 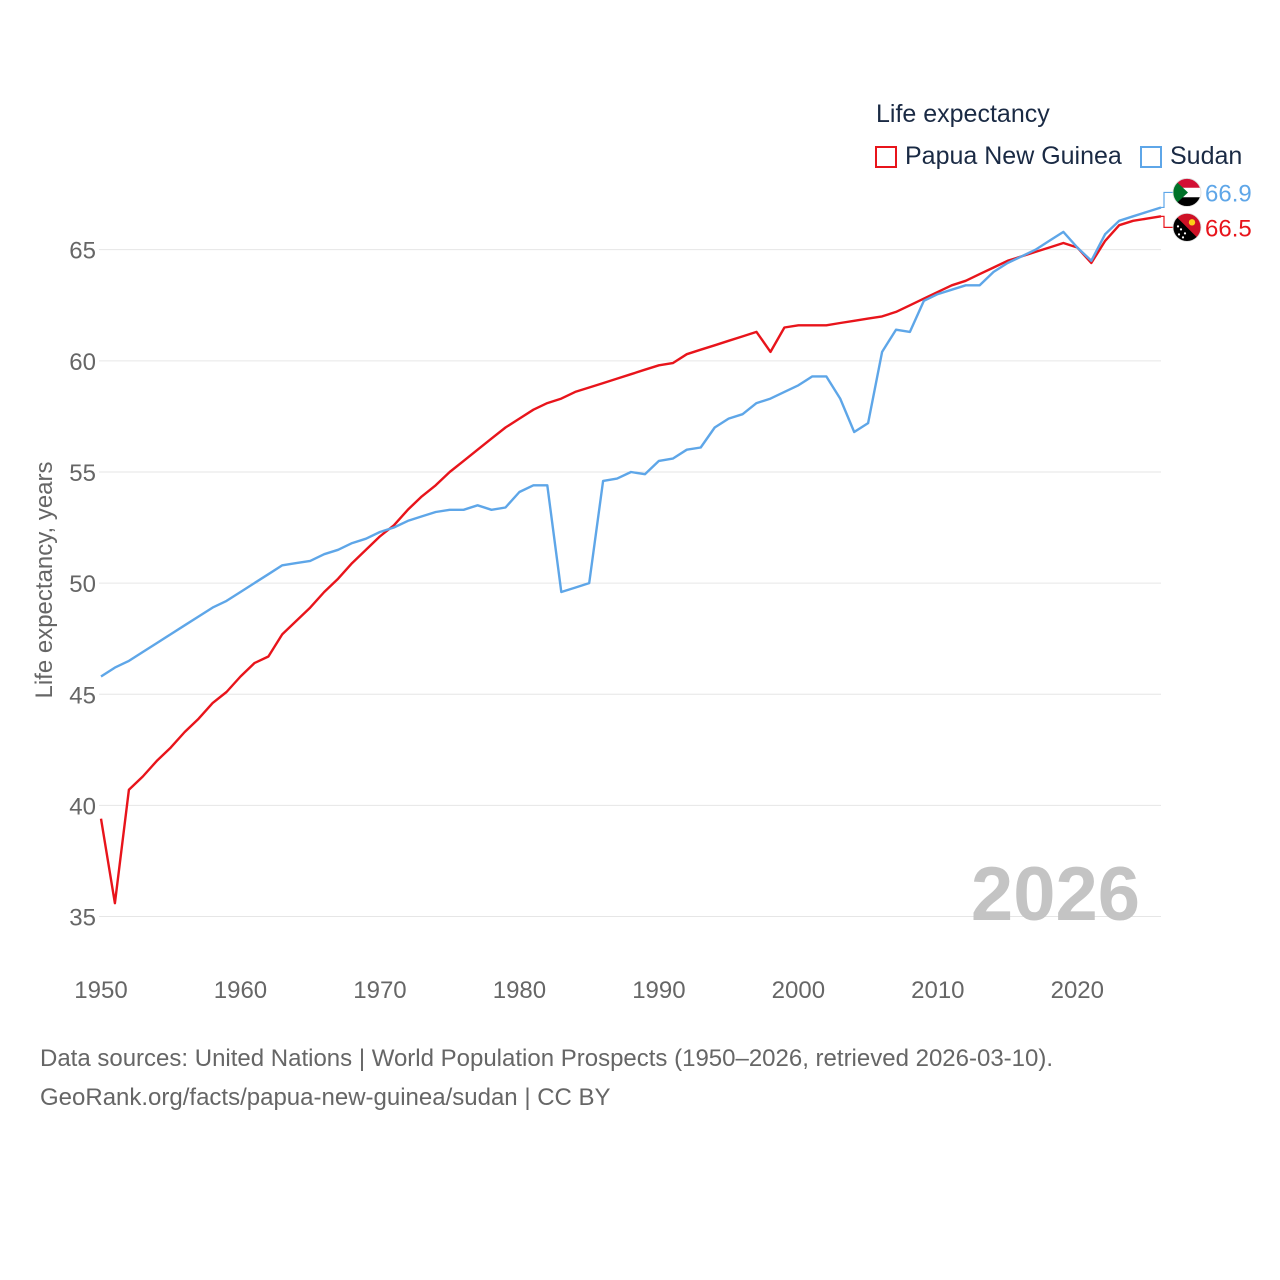 What do you see at coordinates (1167, 200) in the screenshot?
I see `connector-sudan` at bounding box center [1167, 200].